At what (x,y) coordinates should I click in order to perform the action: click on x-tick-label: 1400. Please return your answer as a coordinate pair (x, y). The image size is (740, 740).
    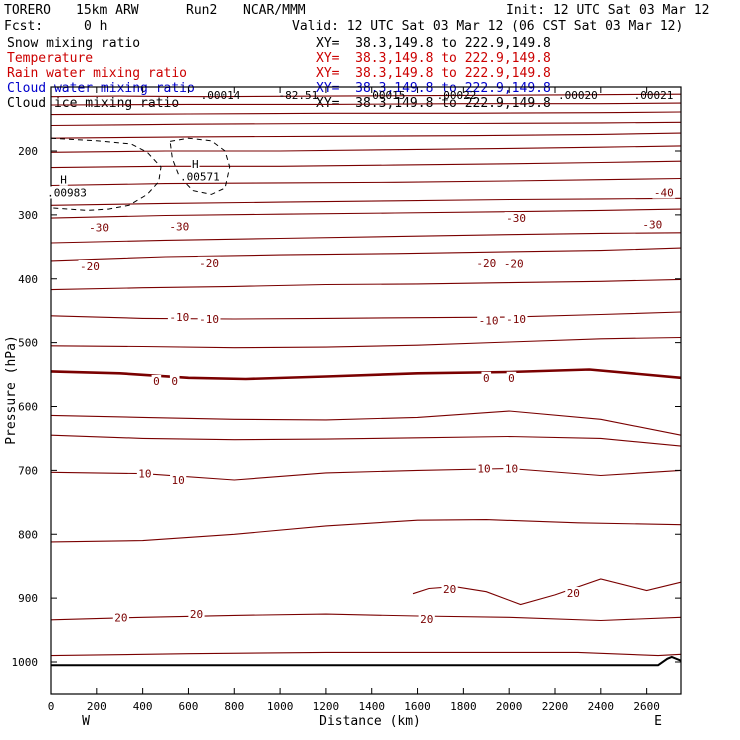
    Looking at the image, I should click on (371, 706).